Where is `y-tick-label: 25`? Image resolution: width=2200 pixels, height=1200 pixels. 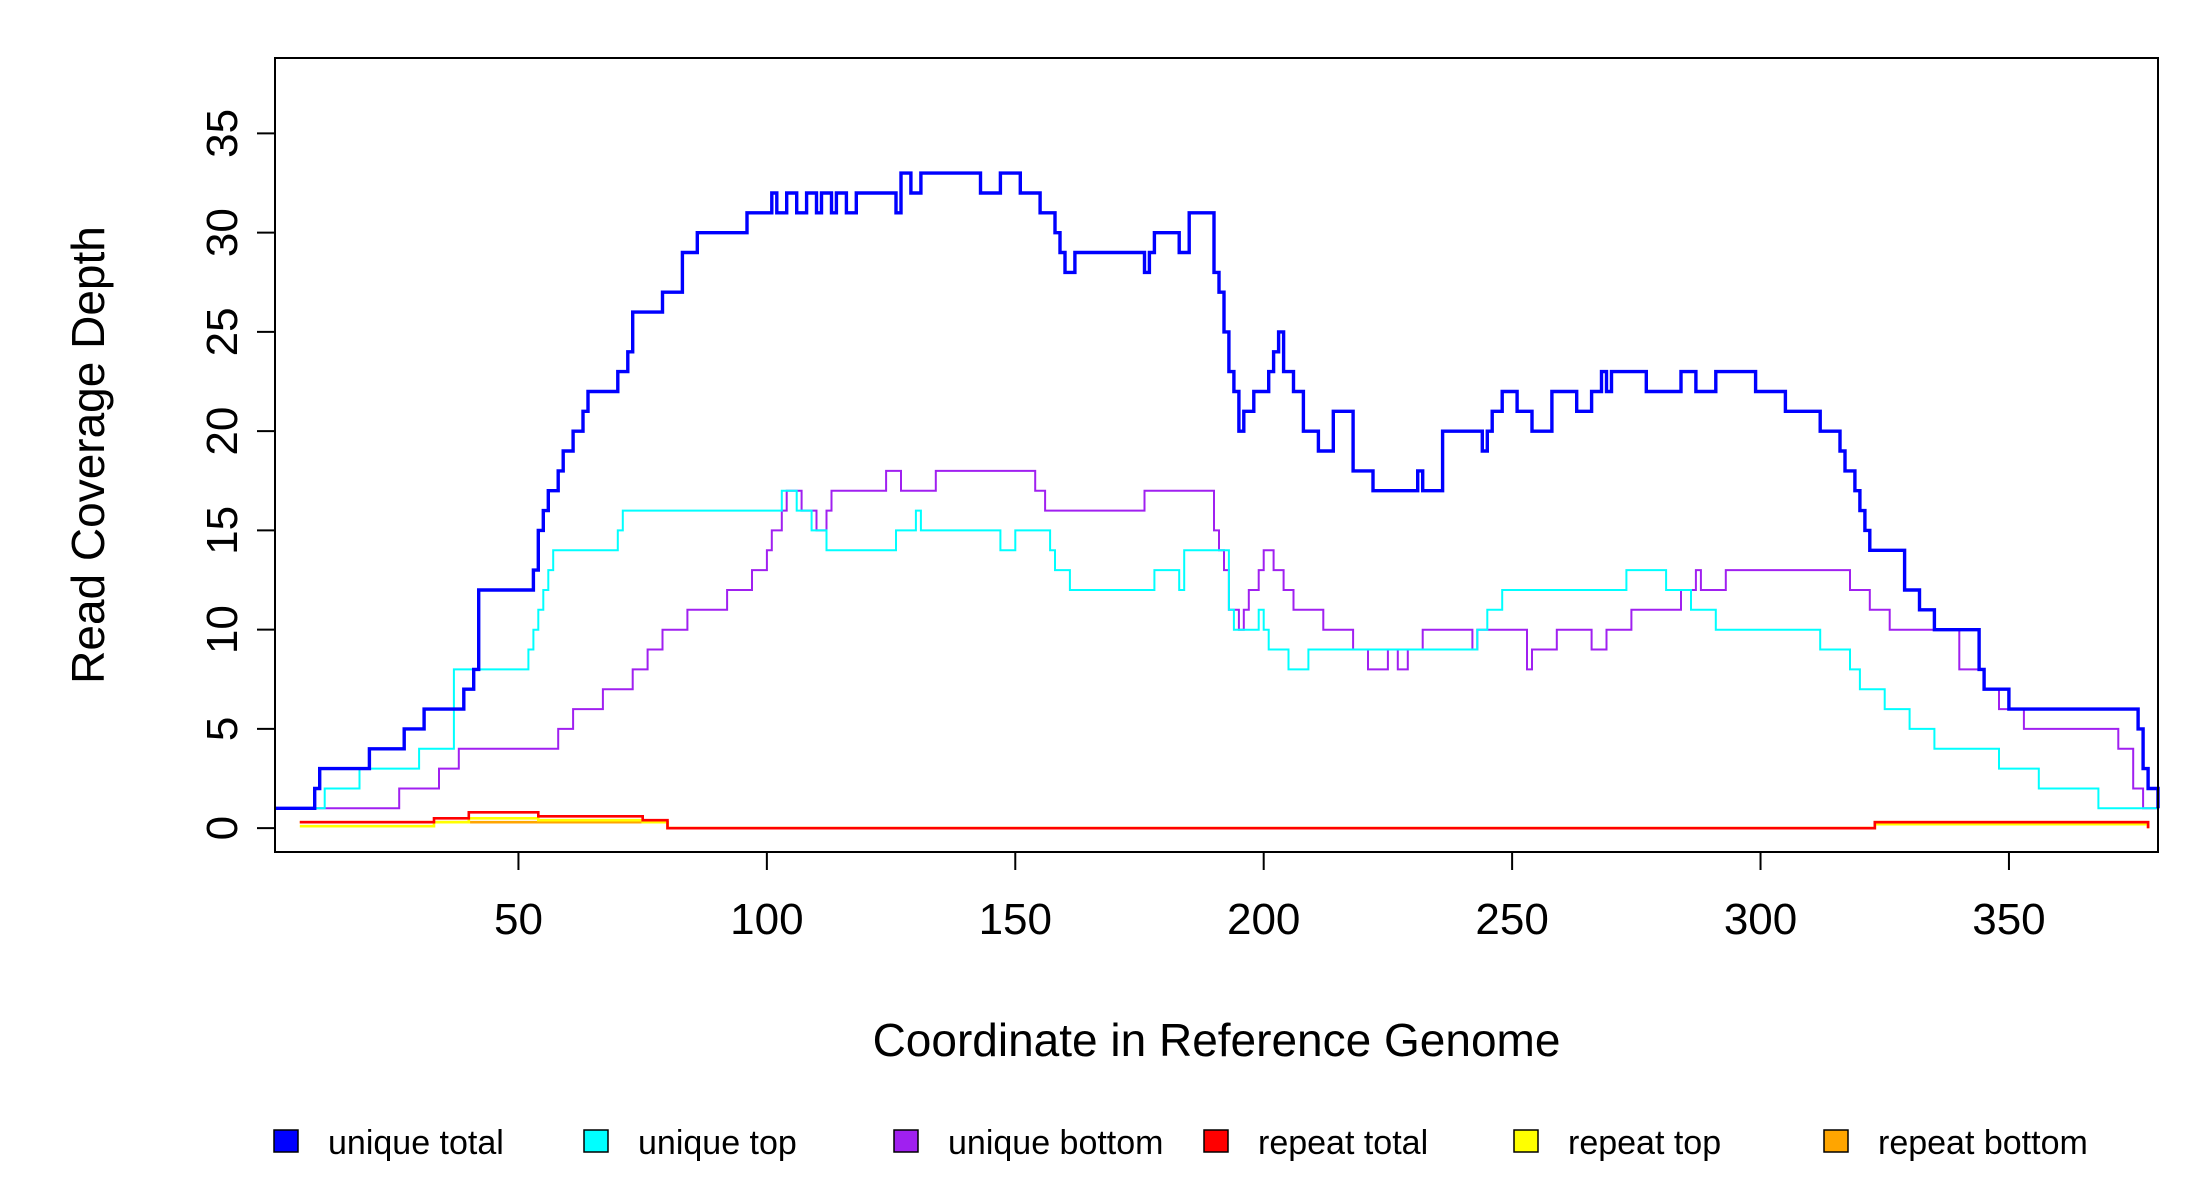
y-tick-label: 25 is located at coordinates (222, 331).